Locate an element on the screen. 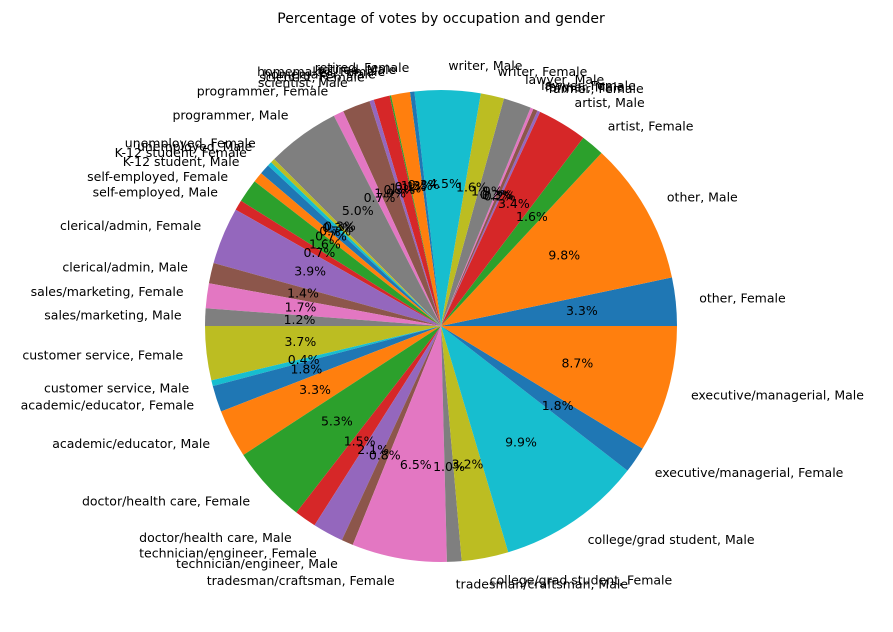  slice-percent-customer-service-female: 3.7% is located at coordinates (300, 341).